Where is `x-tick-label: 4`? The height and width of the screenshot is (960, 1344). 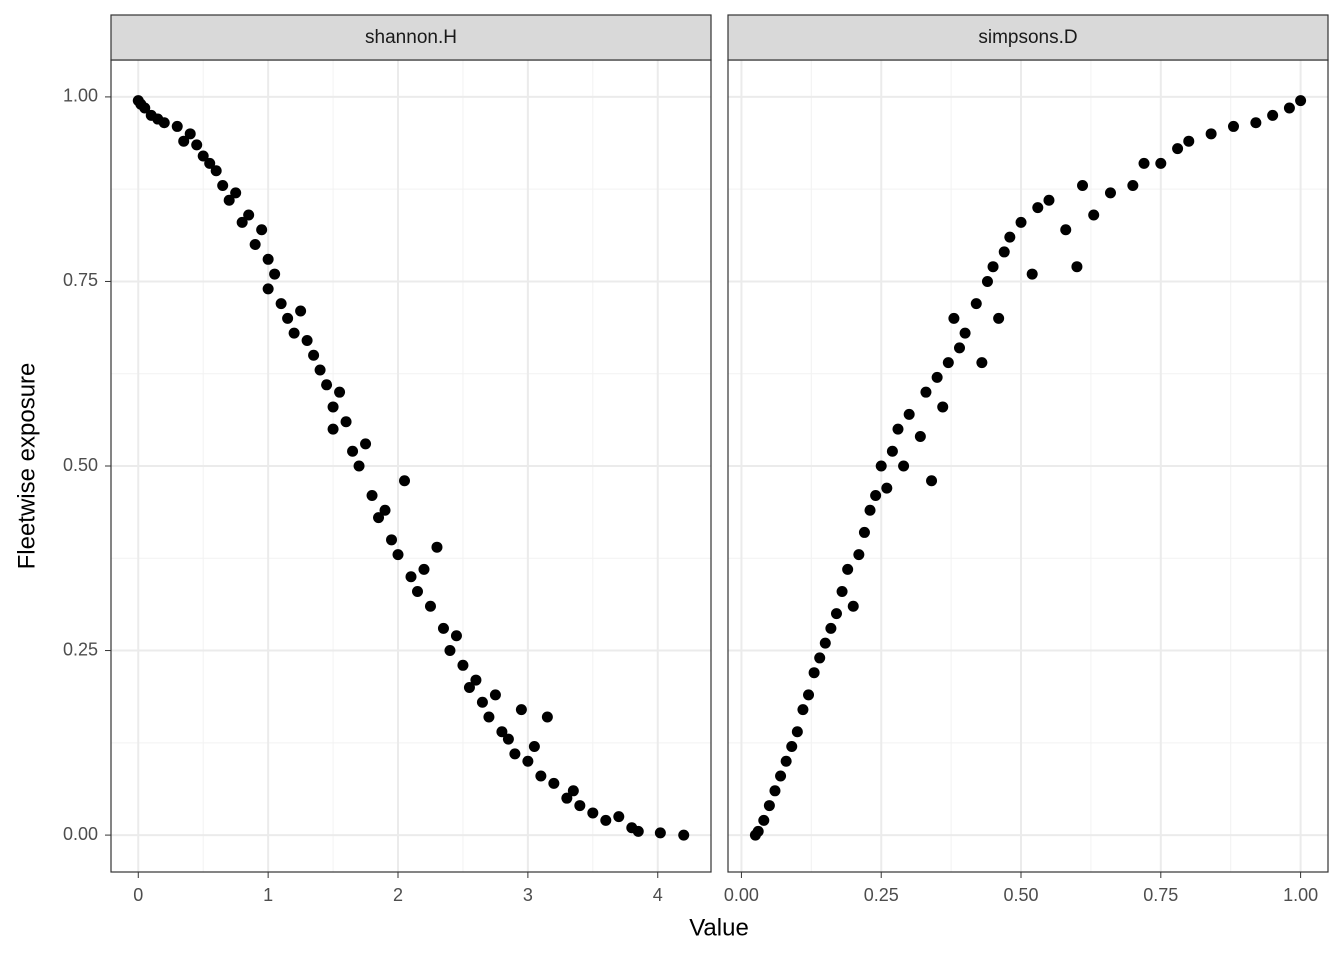 x-tick-label: 4 is located at coordinates (658, 895).